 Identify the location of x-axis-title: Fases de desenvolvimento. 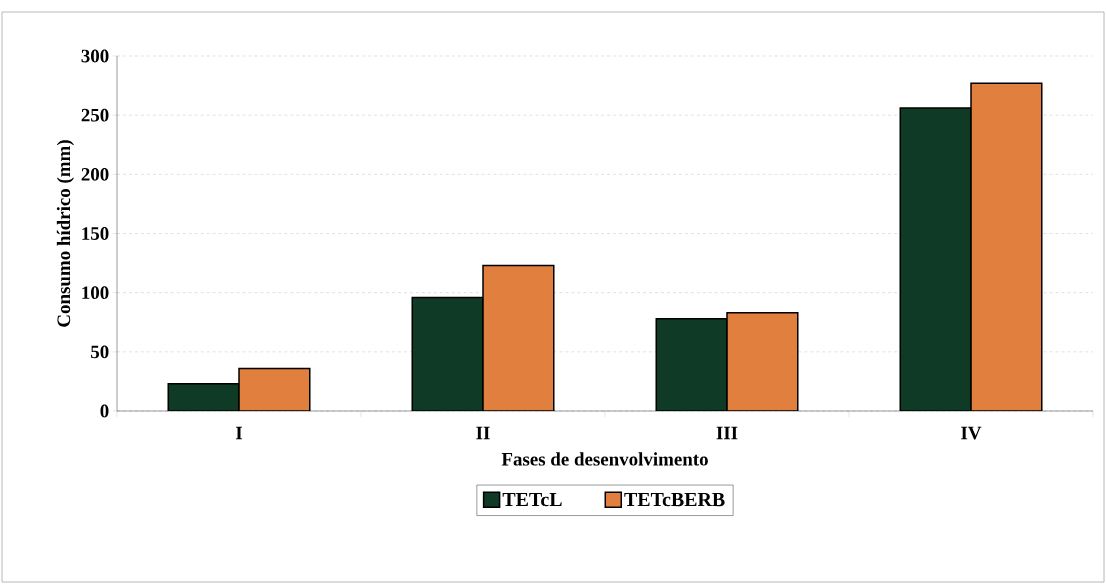
(604, 459).